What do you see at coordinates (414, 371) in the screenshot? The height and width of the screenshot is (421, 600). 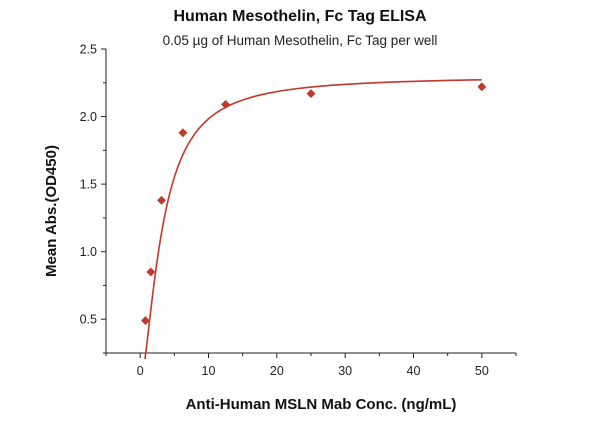 I see `x-tick-label: 40` at bounding box center [414, 371].